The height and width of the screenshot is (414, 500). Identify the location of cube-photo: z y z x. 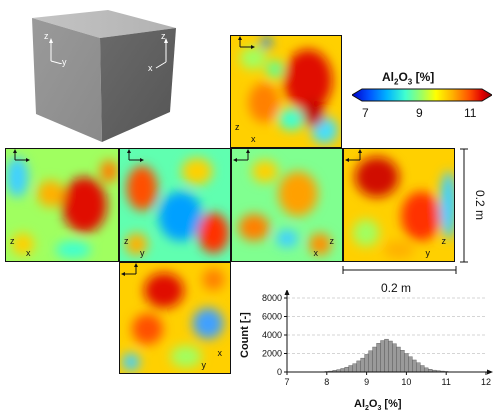
(105, 76).